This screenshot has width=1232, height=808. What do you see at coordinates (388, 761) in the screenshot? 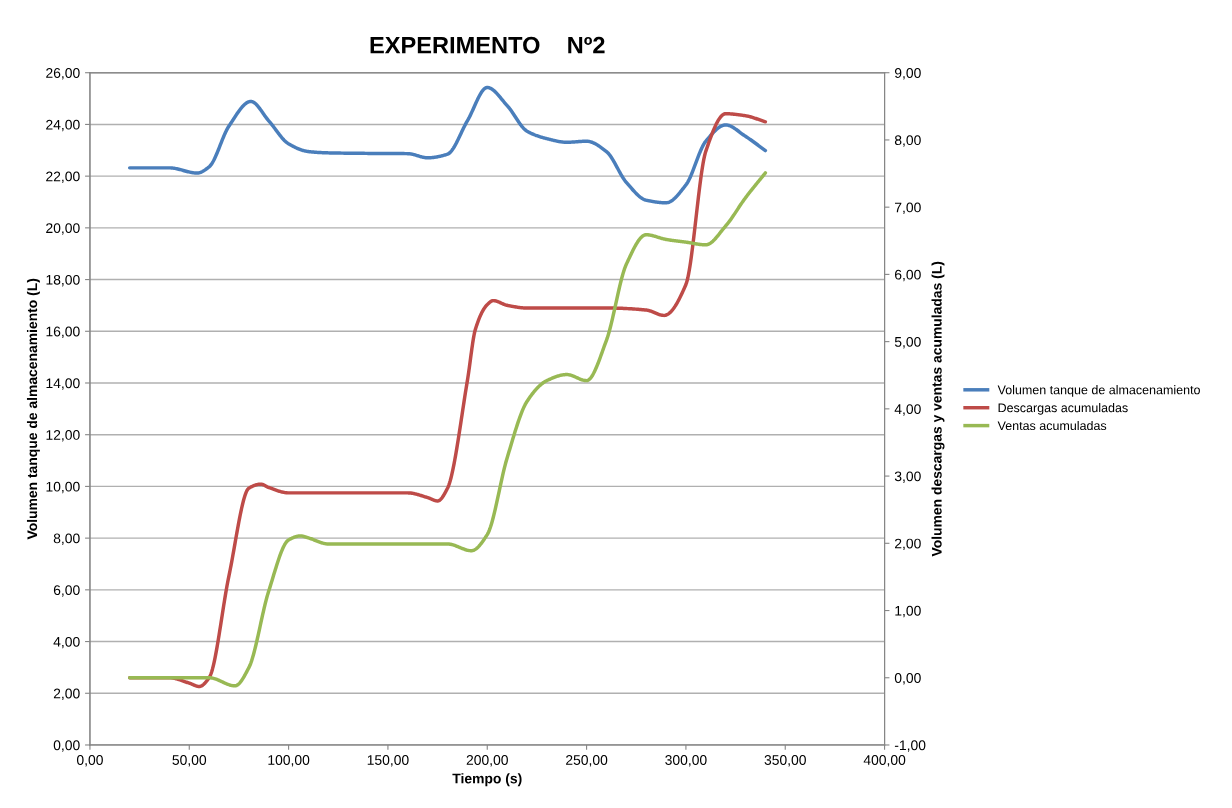
I see `x-tick-label: 150,00` at bounding box center [388, 761].